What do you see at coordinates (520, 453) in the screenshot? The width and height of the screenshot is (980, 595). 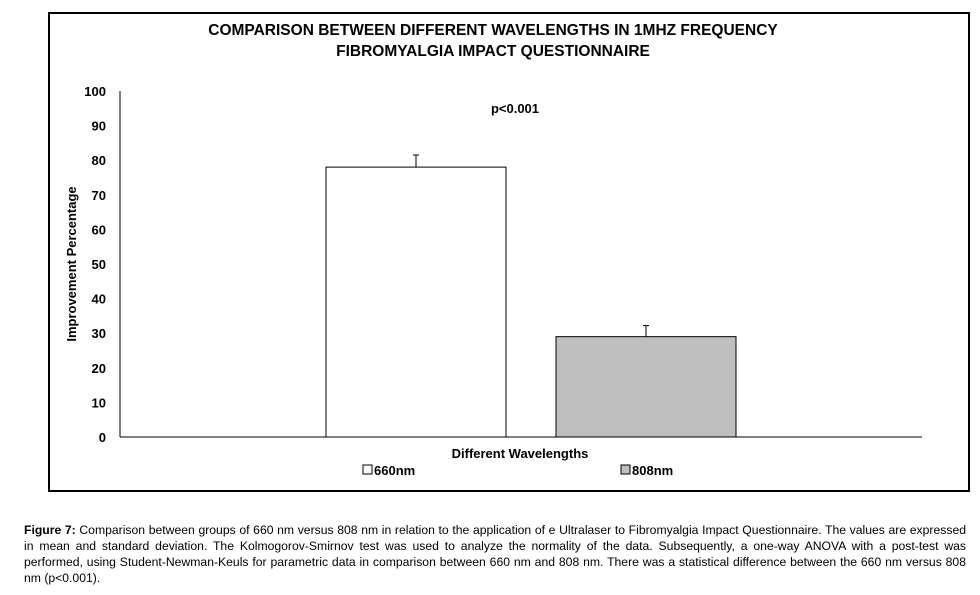 I see `x-axis-label: Different Wavelengths` at bounding box center [520, 453].